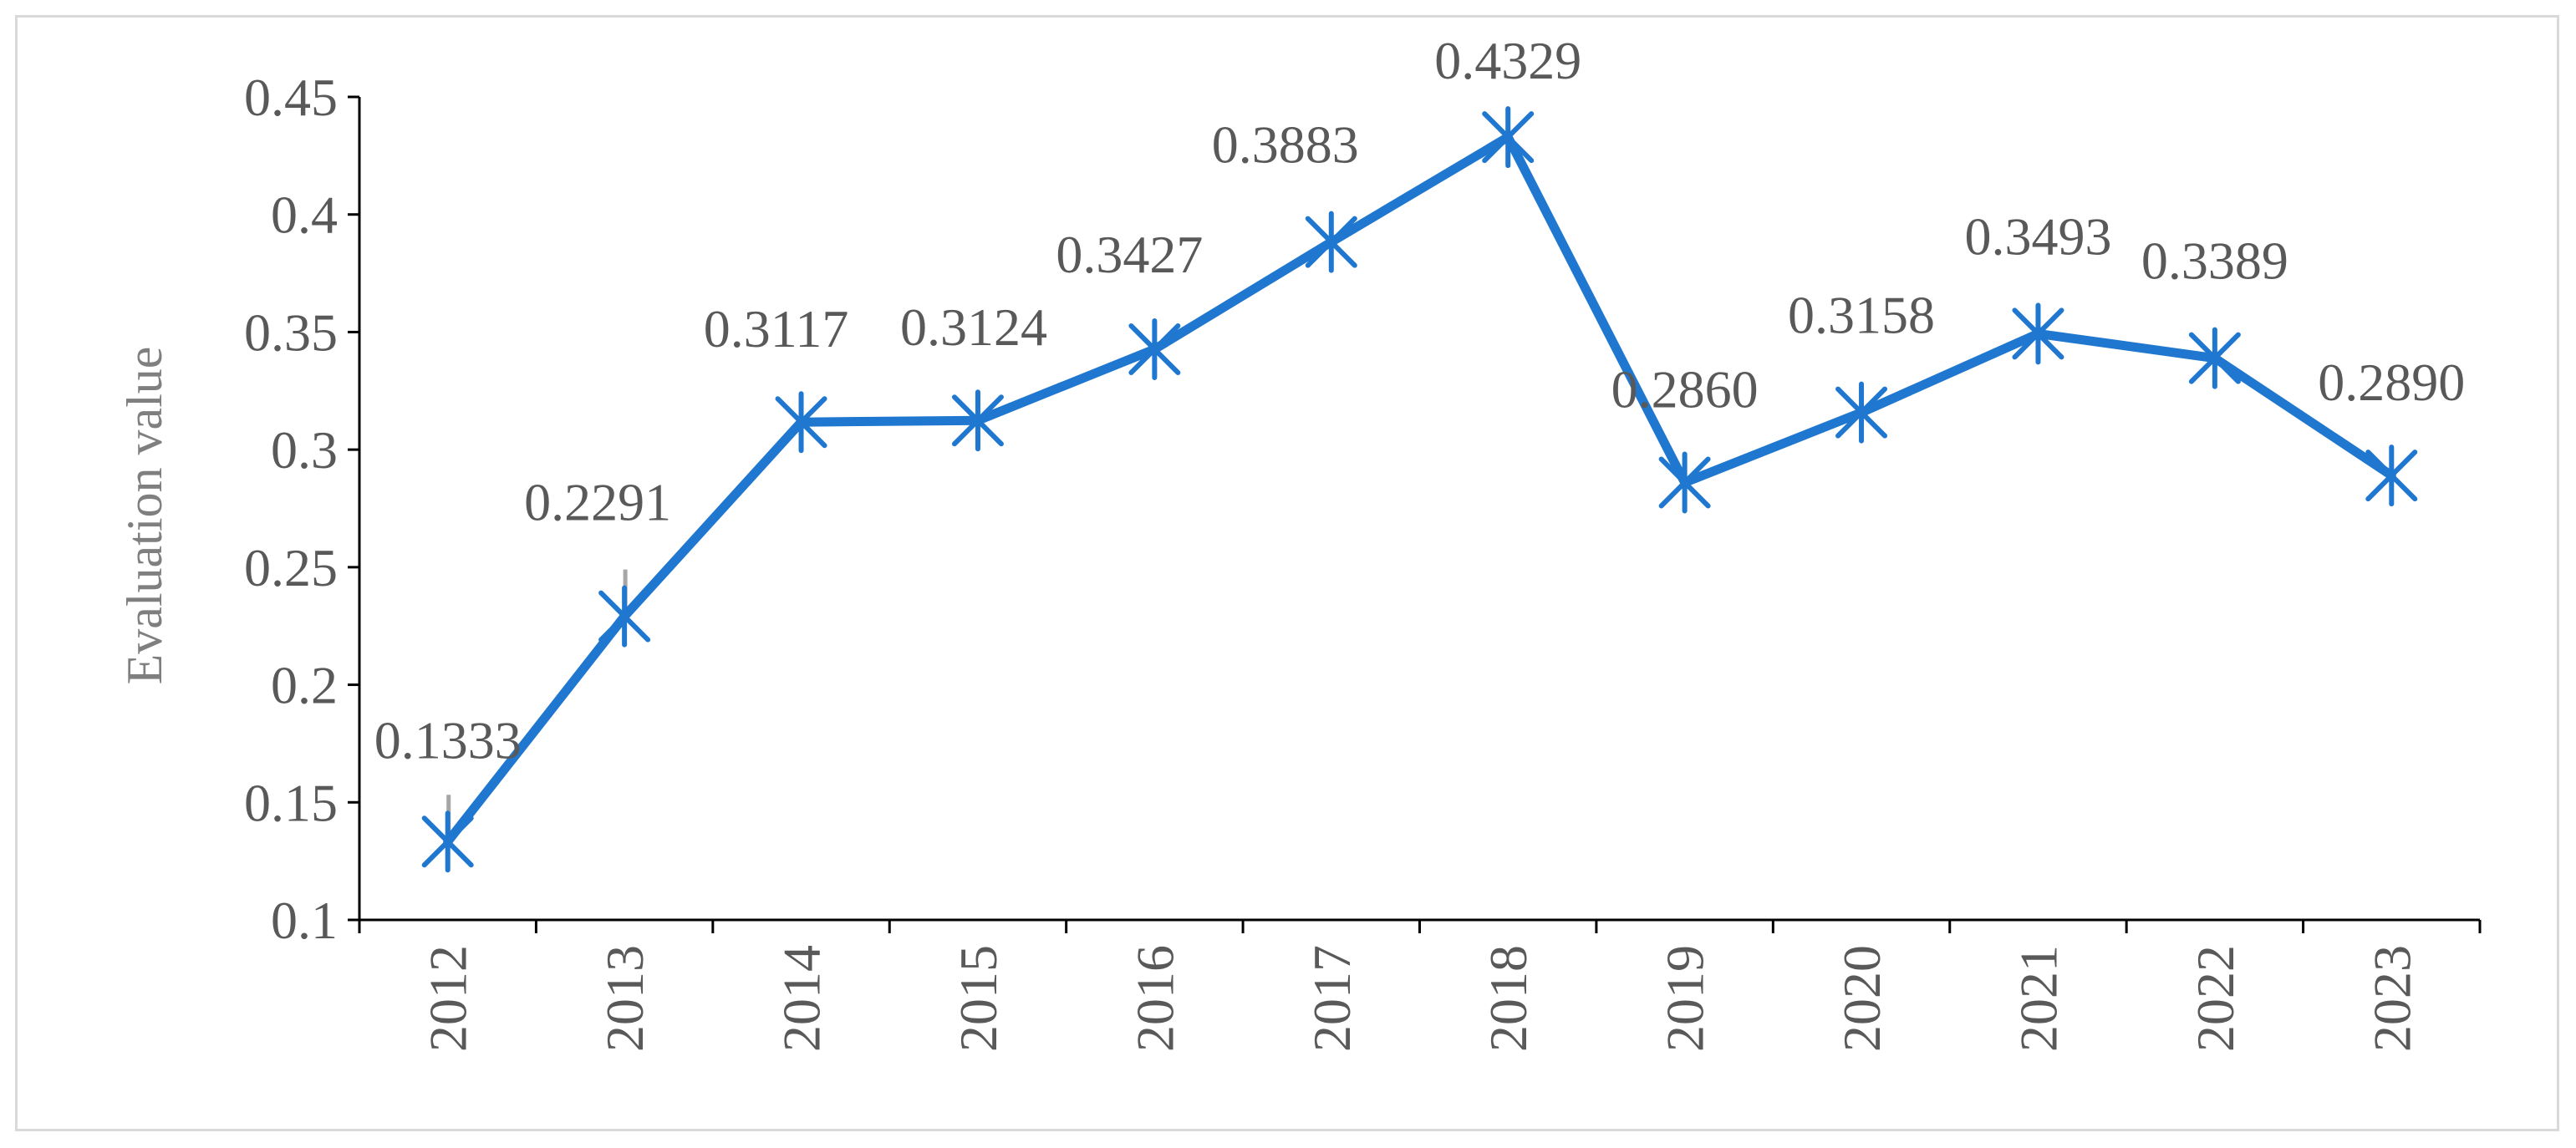 This screenshot has height=1148, width=2576. What do you see at coordinates (973, 327) in the screenshot?
I see `data-label: 0.3124` at bounding box center [973, 327].